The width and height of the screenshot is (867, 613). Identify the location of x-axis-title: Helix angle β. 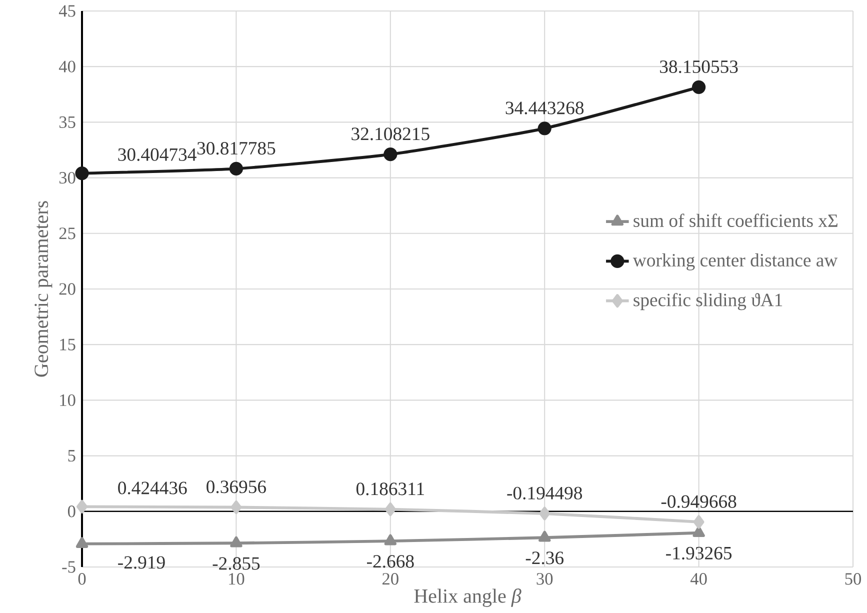
(468, 597).